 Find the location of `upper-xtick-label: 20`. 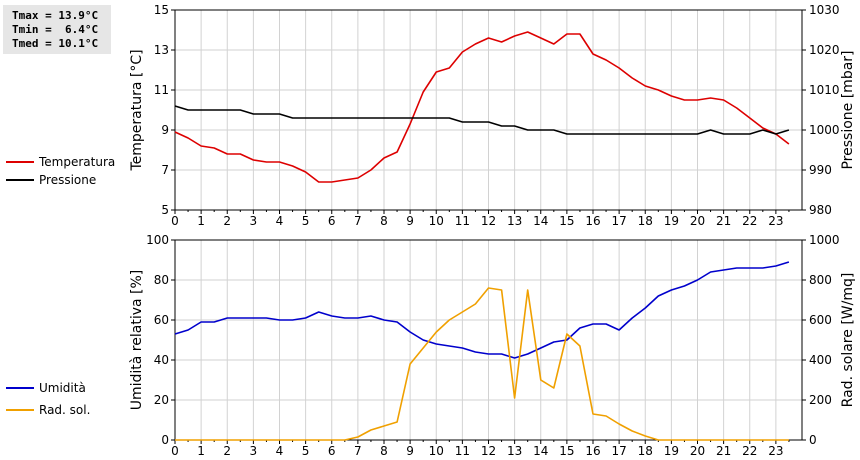

upper-xtick-label: 20 is located at coordinates (697, 221).